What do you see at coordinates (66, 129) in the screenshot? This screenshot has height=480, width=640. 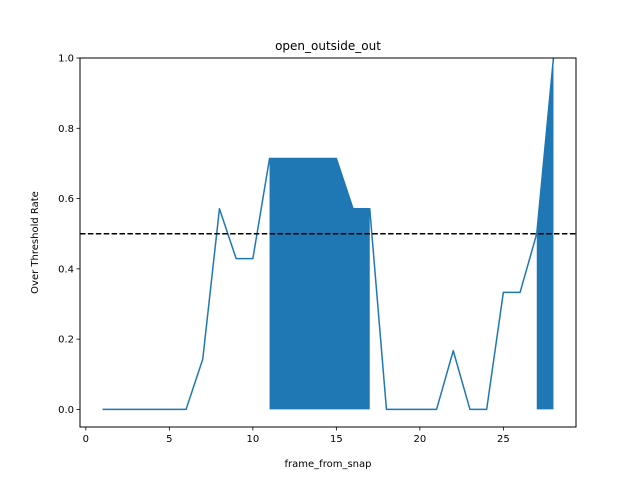 I see `y-tick-label: 0.8` at bounding box center [66, 129].